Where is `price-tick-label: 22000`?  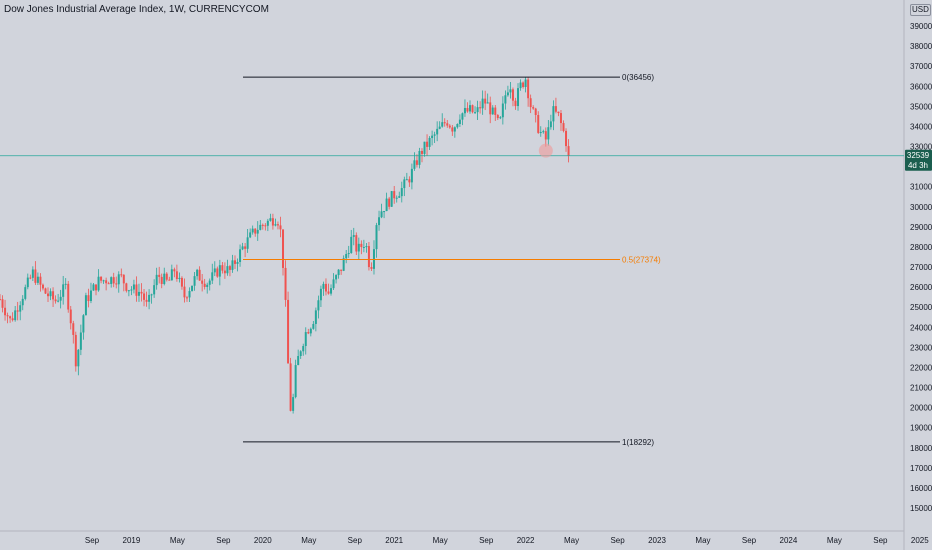
price-tick-label: 22000 is located at coordinates (921, 367).